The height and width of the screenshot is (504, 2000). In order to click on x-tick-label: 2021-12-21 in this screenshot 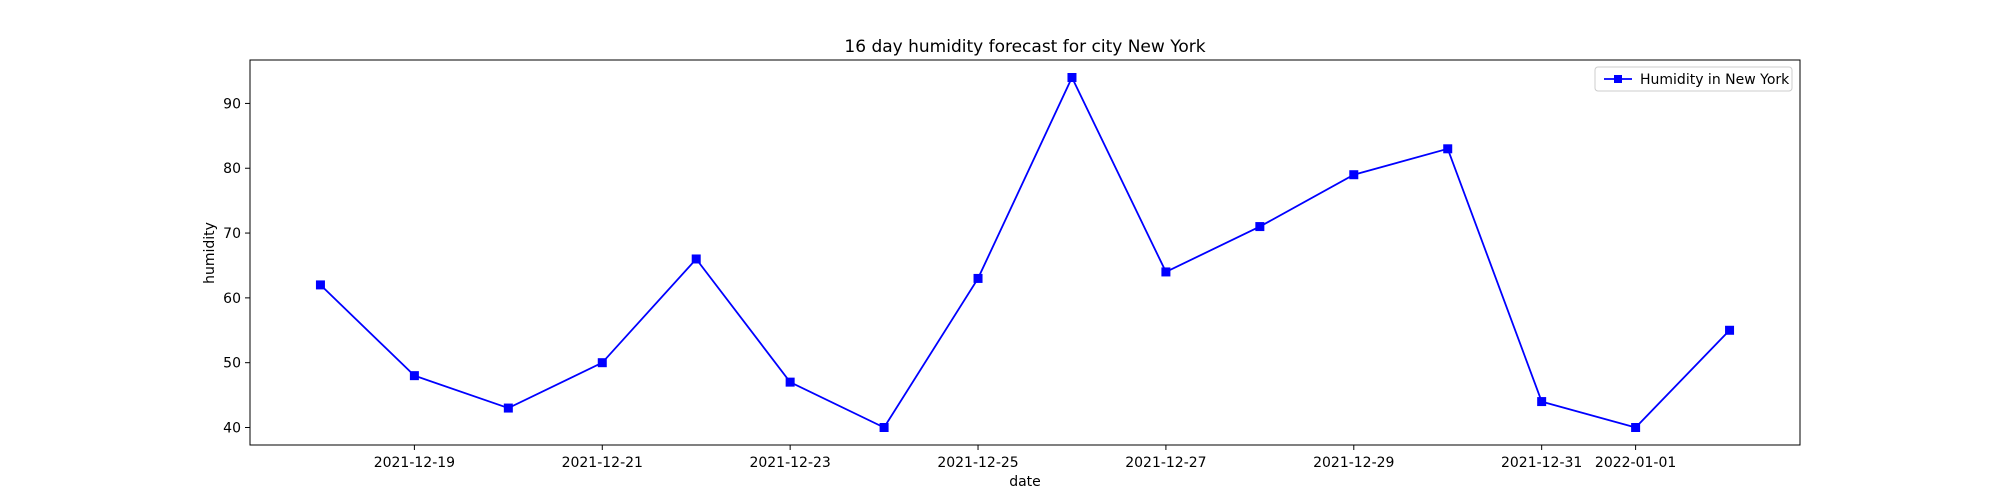, I will do `click(602, 463)`.